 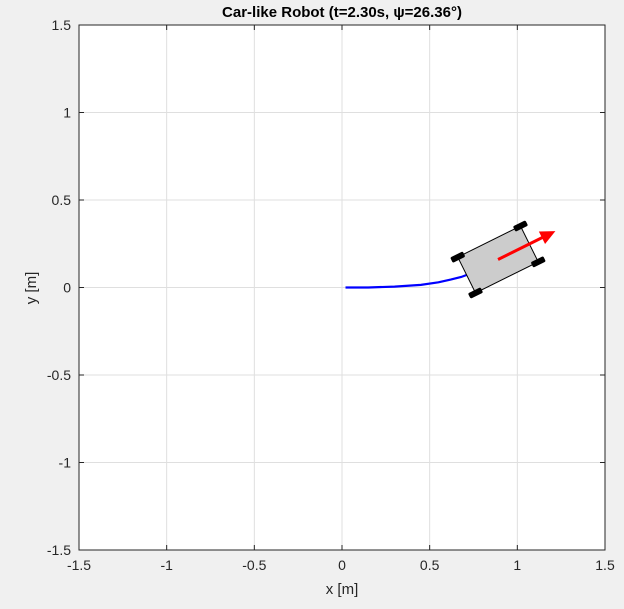 I want to click on trajectory-line, so click(x=407, y=281).